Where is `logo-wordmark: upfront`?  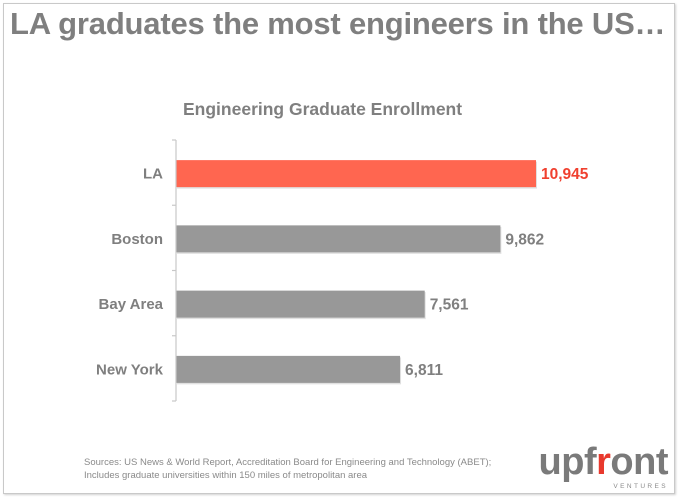
logo-wordmark: upfront is located at coordinates (603, 462).